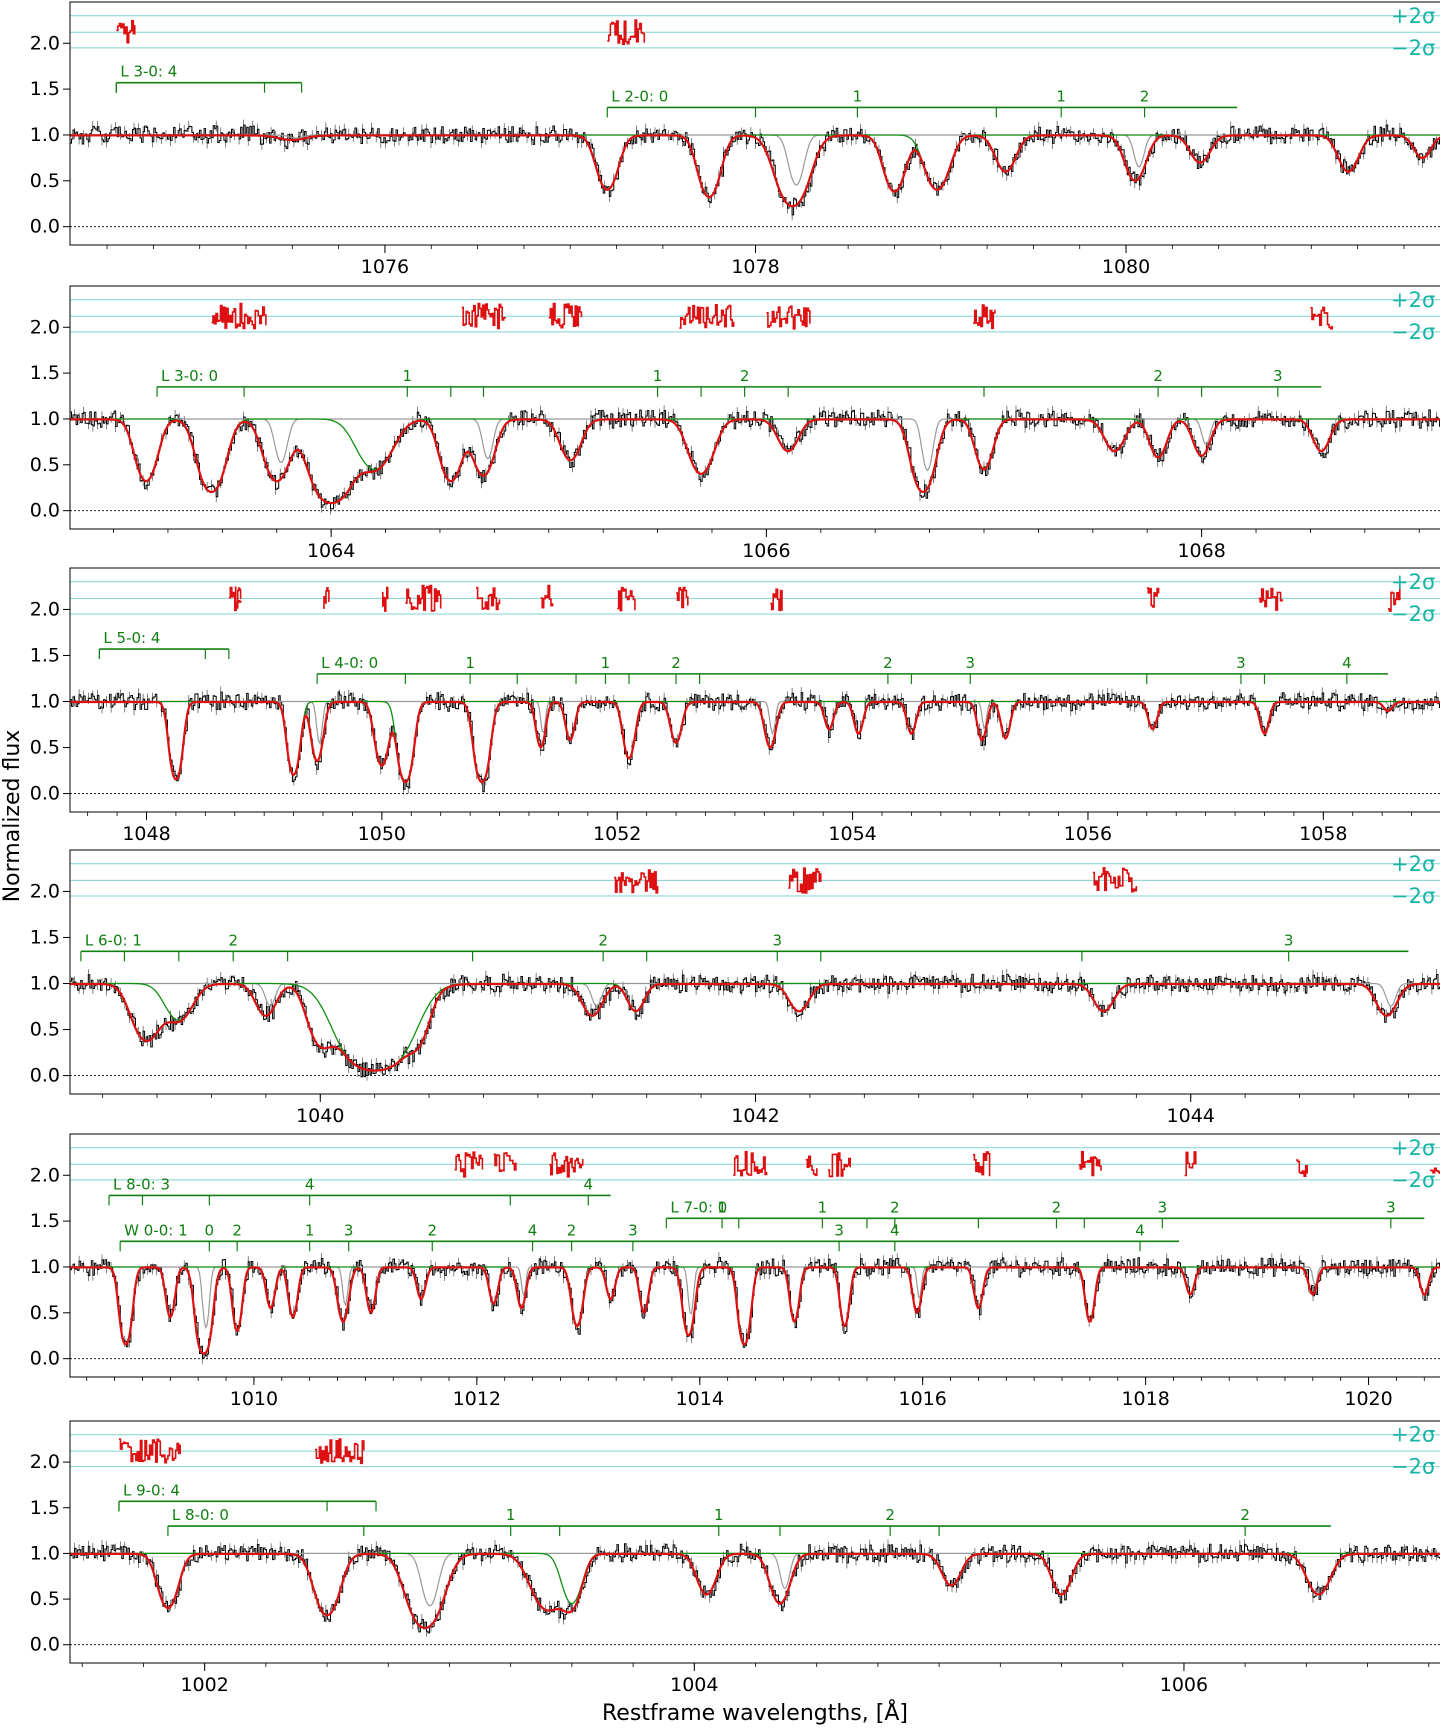 This screenshot has width=1440, height=1728. Describe the element at coordinates (382, 834) in the screenshot. I see `x-tick-label: 1050` at that location.